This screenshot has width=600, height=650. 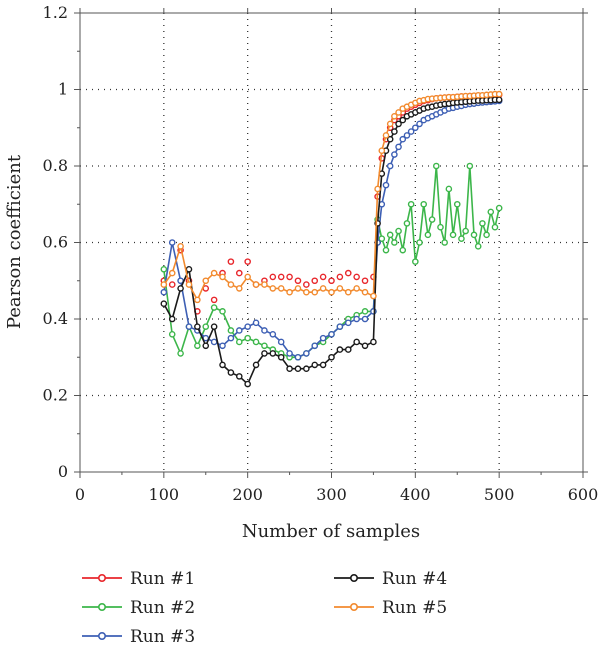 What do you see at coordinates (414, 579) in the screenshot?
I see `legend-label: Run #4` at bounding box center [414, 579].